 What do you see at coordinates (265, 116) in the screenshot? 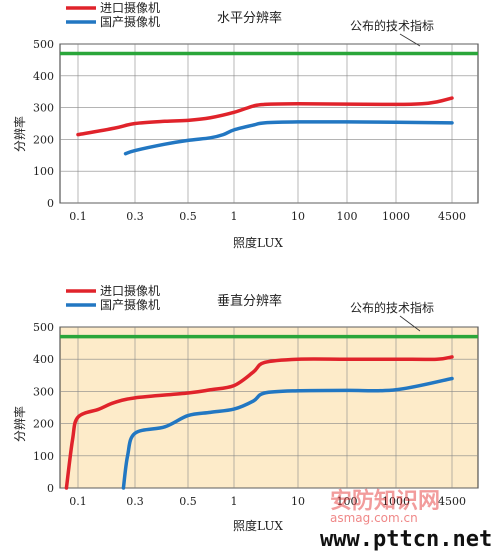
I see `series-line-import` at bounding box center [265, 116].